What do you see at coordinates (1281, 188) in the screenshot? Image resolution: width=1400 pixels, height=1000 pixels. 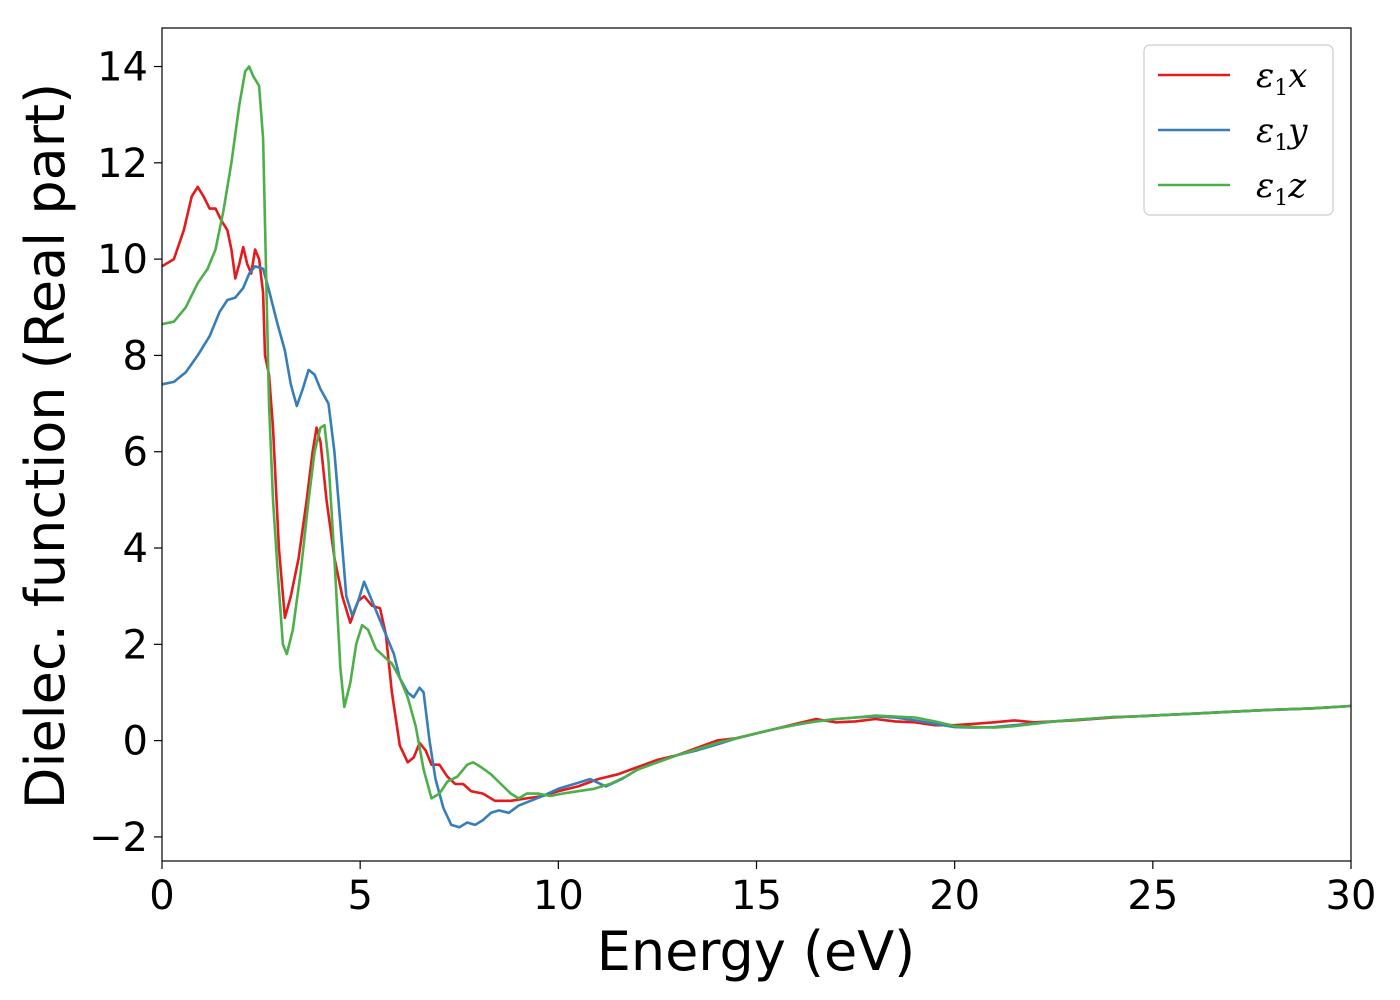 I see `legend-label-z: ε1z` at bounding box center [1281, 188].